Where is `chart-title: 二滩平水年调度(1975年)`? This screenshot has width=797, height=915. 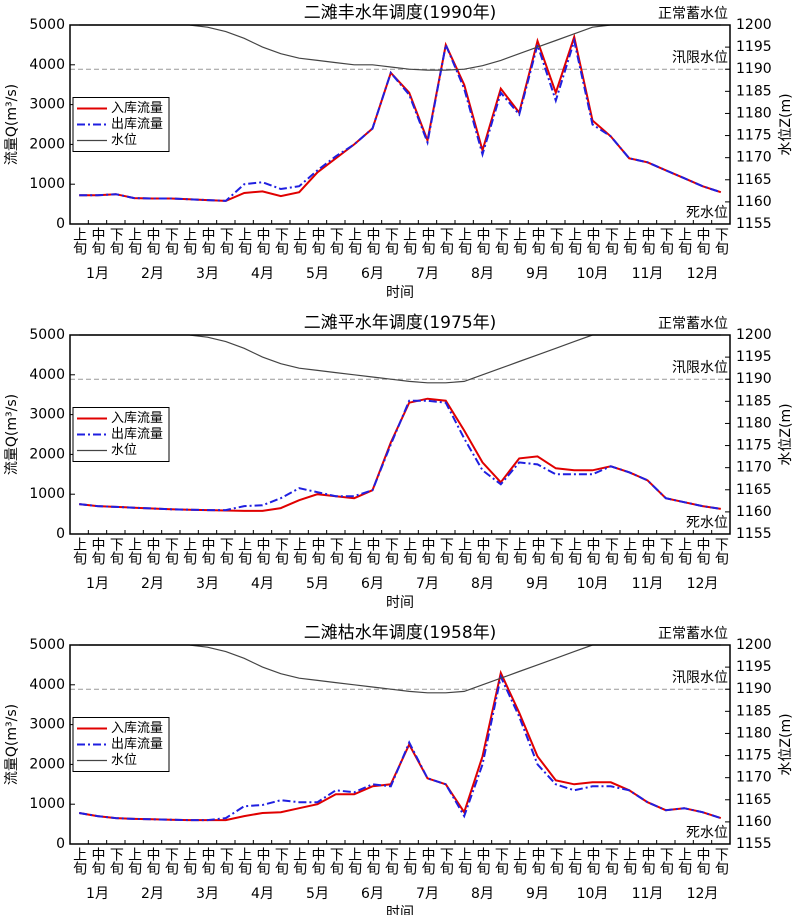 chart-title: 二滩平水年调度(1975年) is located at coordinates (400, 323).